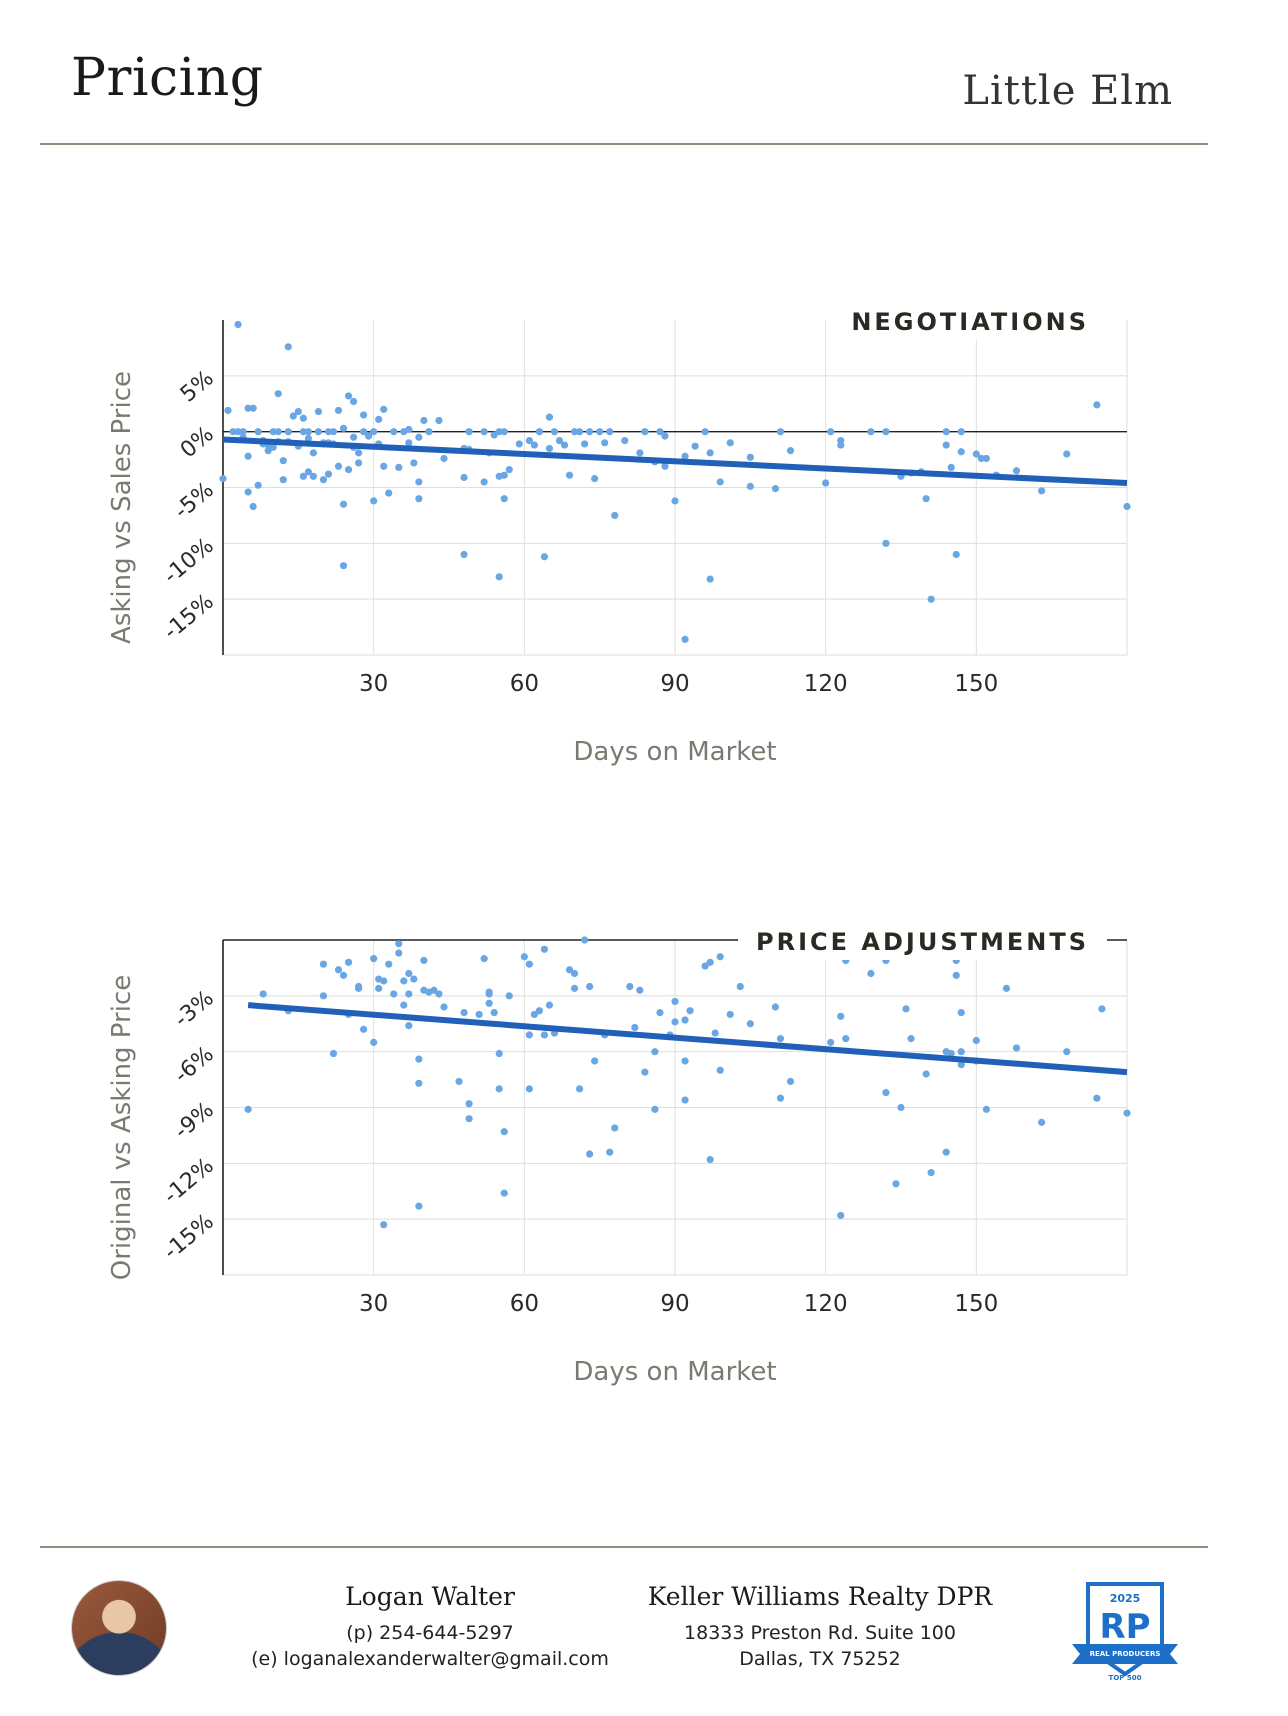 Image resolution: width=1288 pixels, height=1716 pixels. Describe the element at coordinates (373, 684) in the screenshot. I see `x-tick-label: 30` at that location.